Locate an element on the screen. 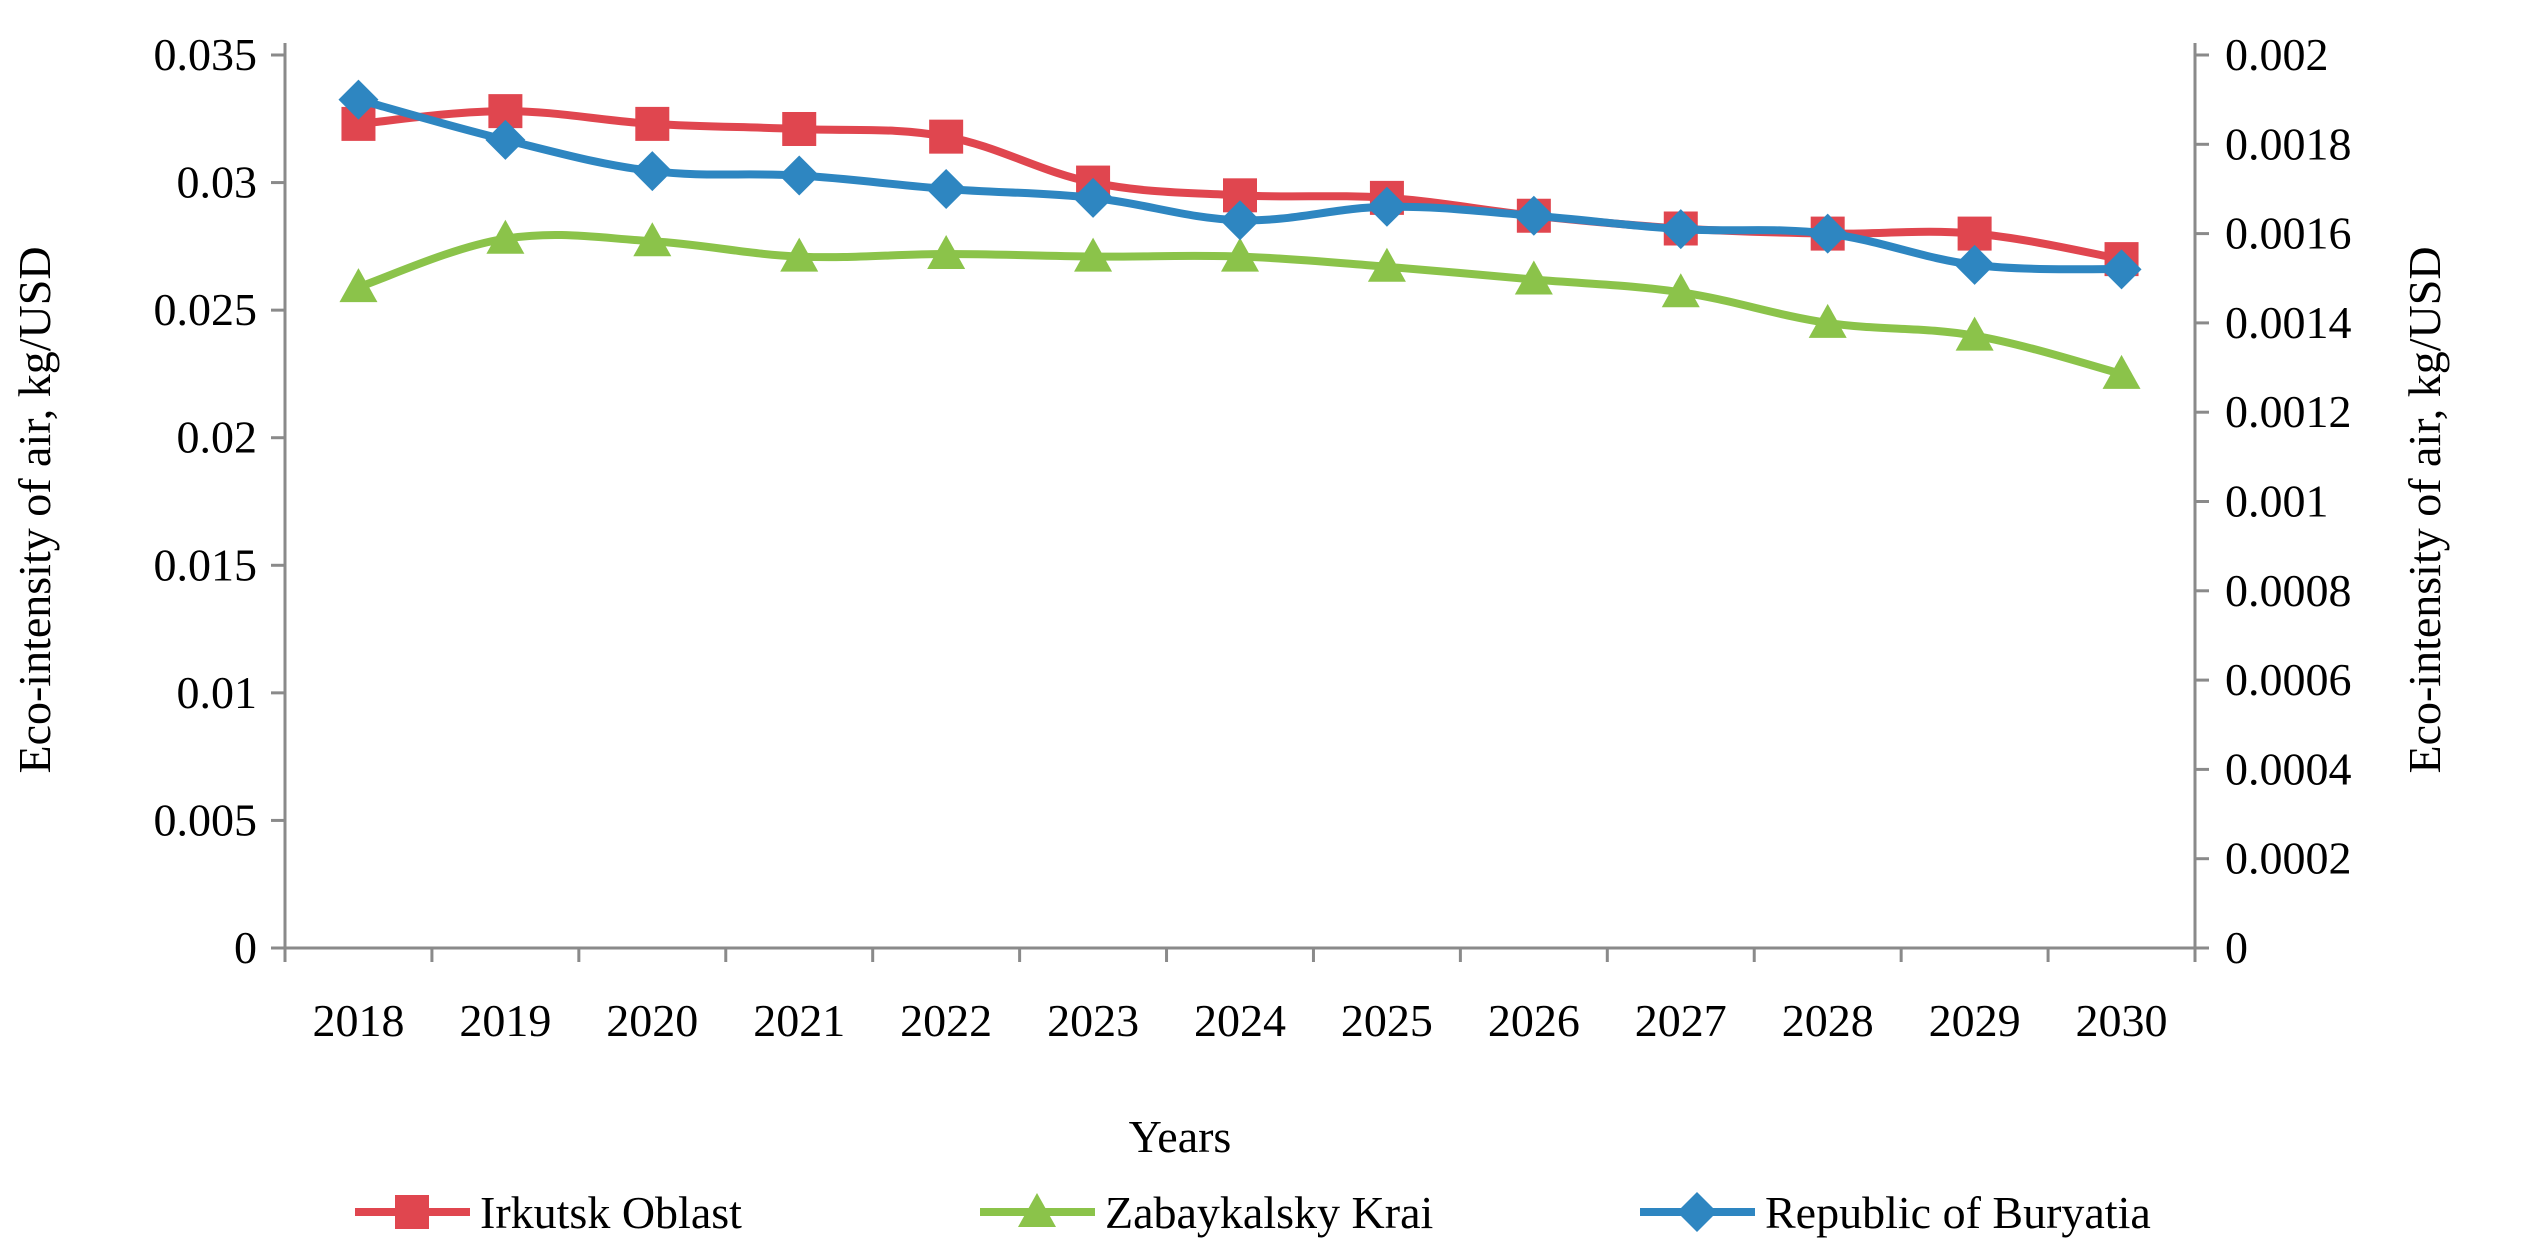  legend-item: Irkutsk Oblast is located at coordinates (548, 1212).